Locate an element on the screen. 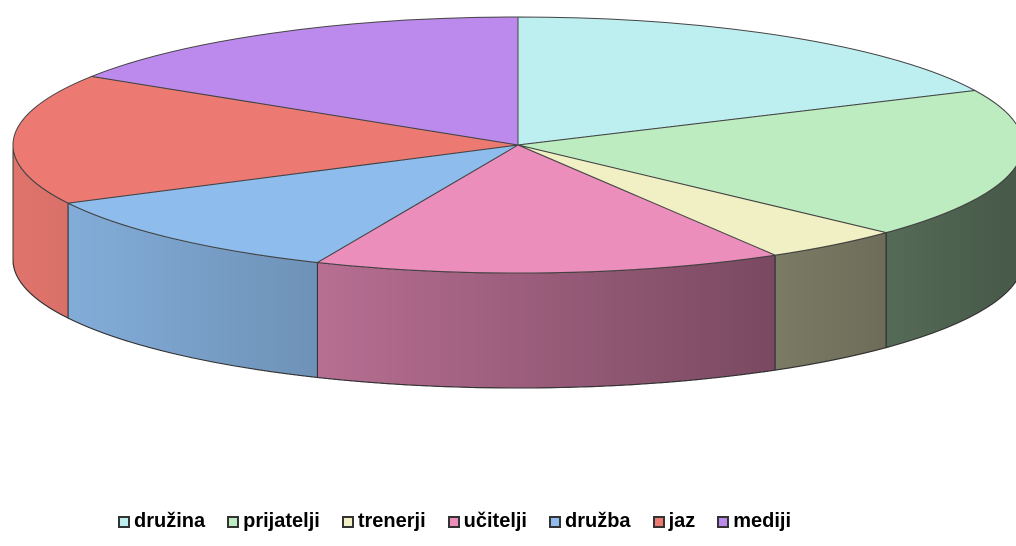 This screenshot has width=1016, height=546. legend-label: trenerji is located at coordinates (391, 521).